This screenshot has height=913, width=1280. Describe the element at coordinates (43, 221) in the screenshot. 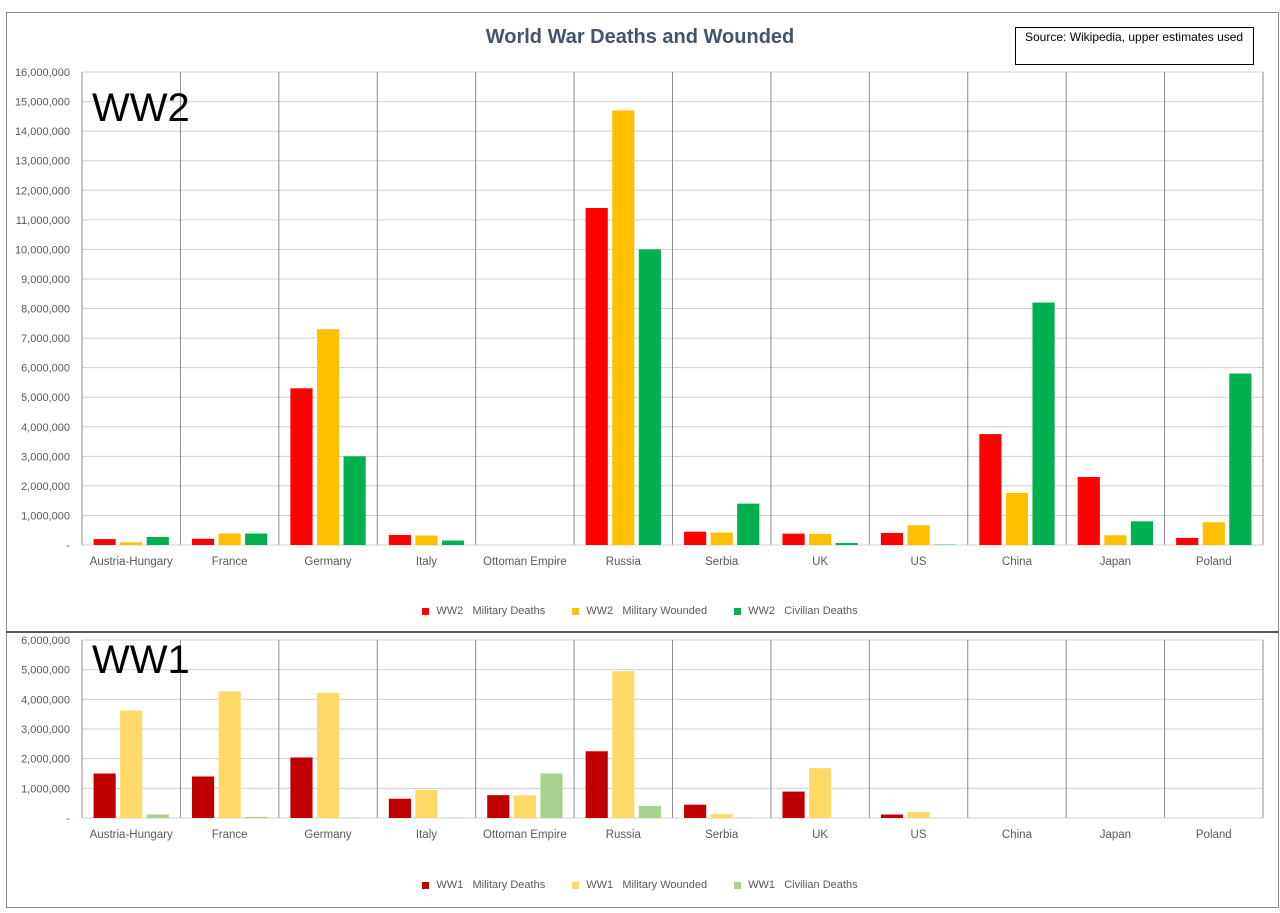

I see `y-tick-label: 11,000,000` at that location.